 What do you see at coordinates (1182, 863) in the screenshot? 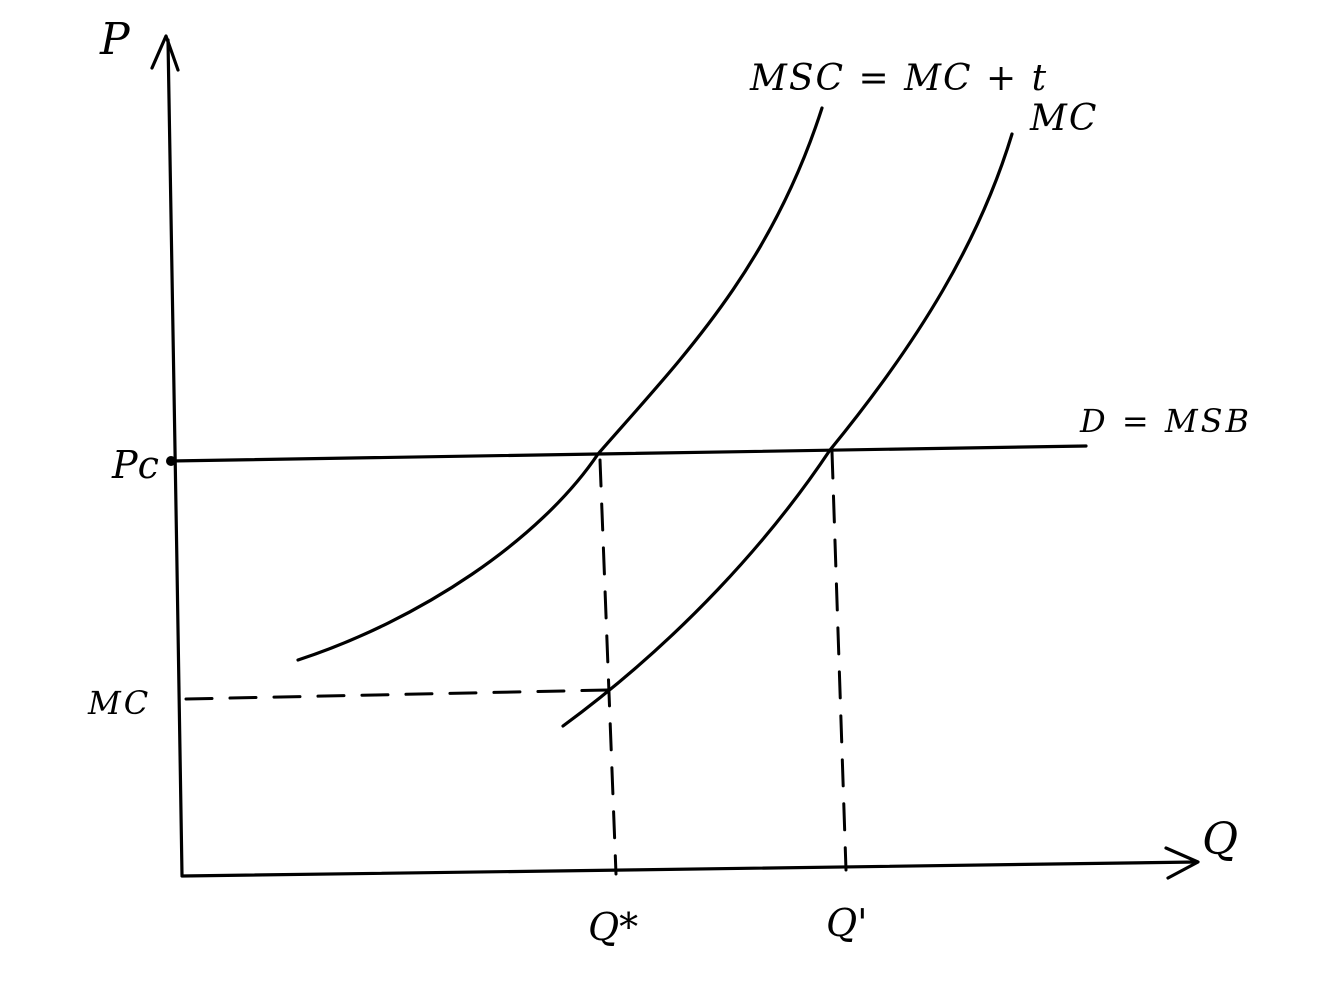
I see `x-axis-arrowhead` at bounding box center [1182, 863].